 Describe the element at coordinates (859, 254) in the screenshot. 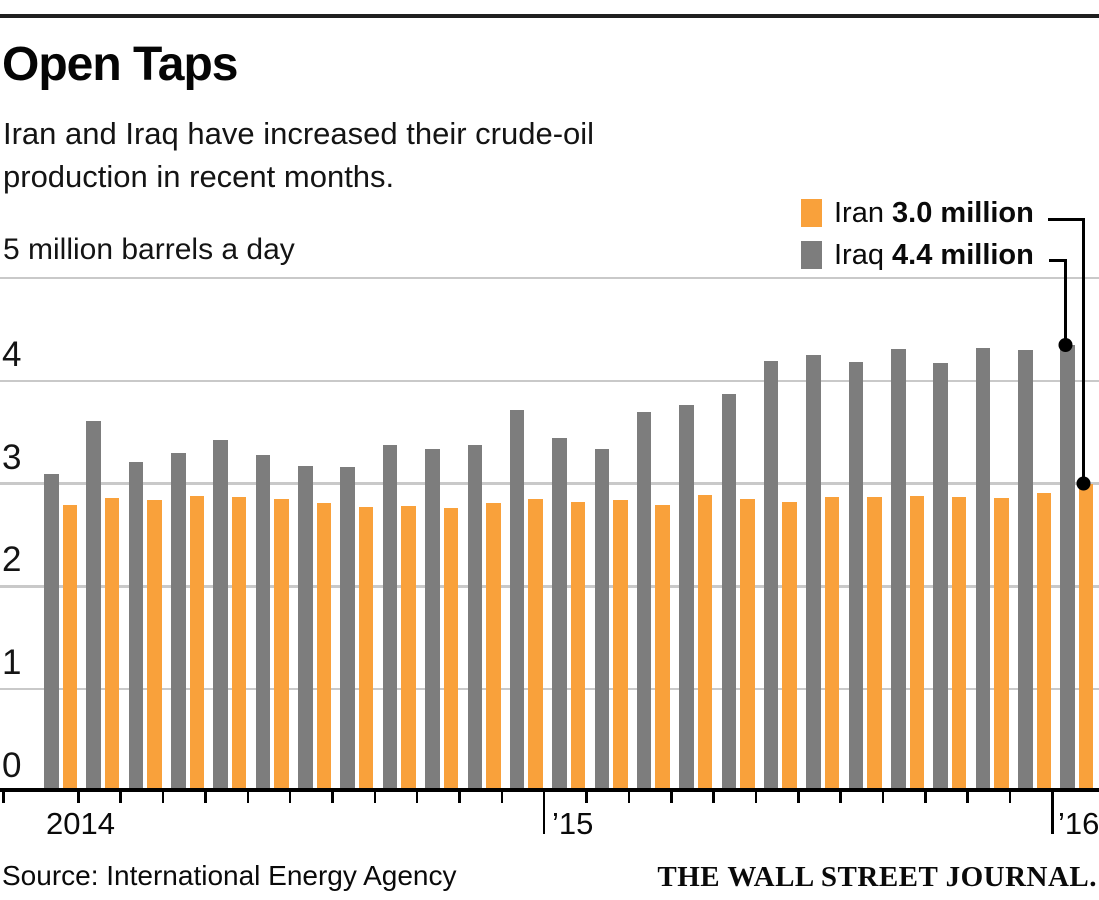

I see `legend-series-name: Iraq` at that location.